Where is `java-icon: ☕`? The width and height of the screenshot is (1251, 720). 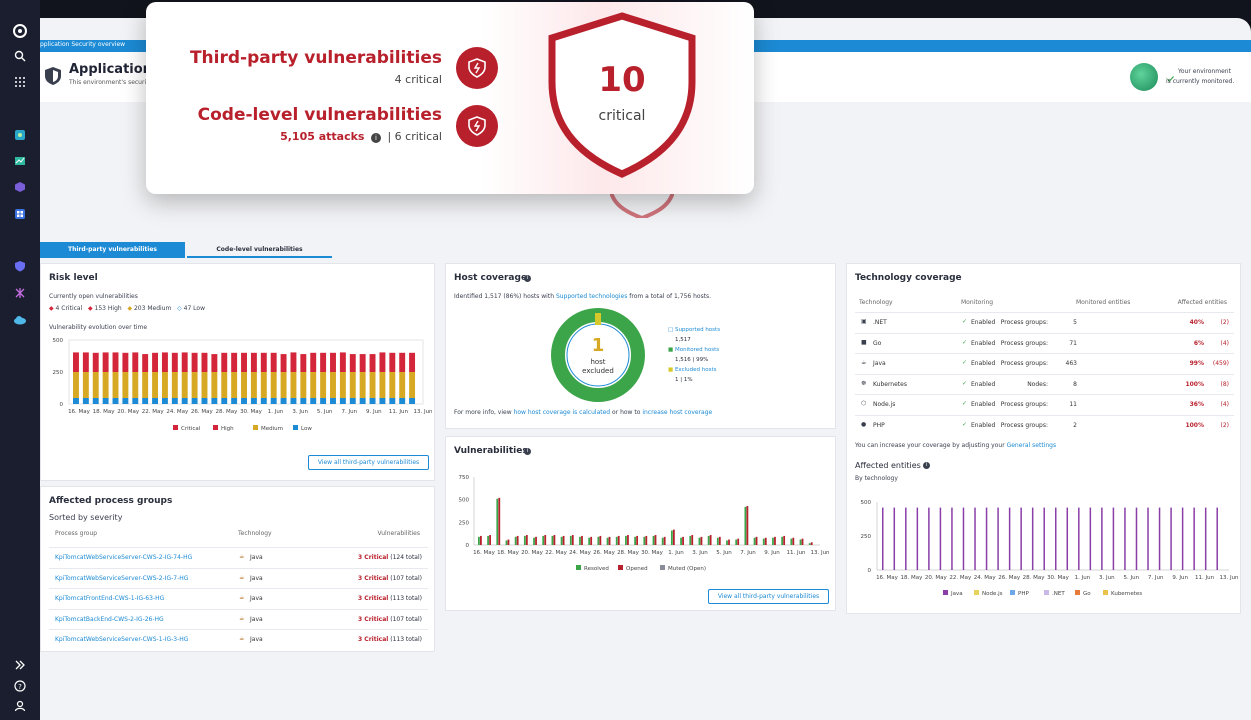
java-icon: ☕ is located at coordinates (242, 556).